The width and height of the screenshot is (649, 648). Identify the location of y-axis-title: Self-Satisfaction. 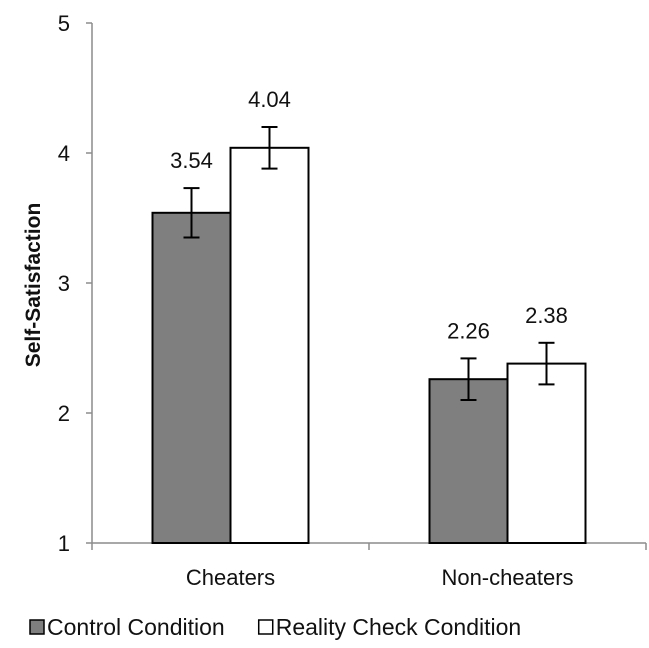
(33, 285).